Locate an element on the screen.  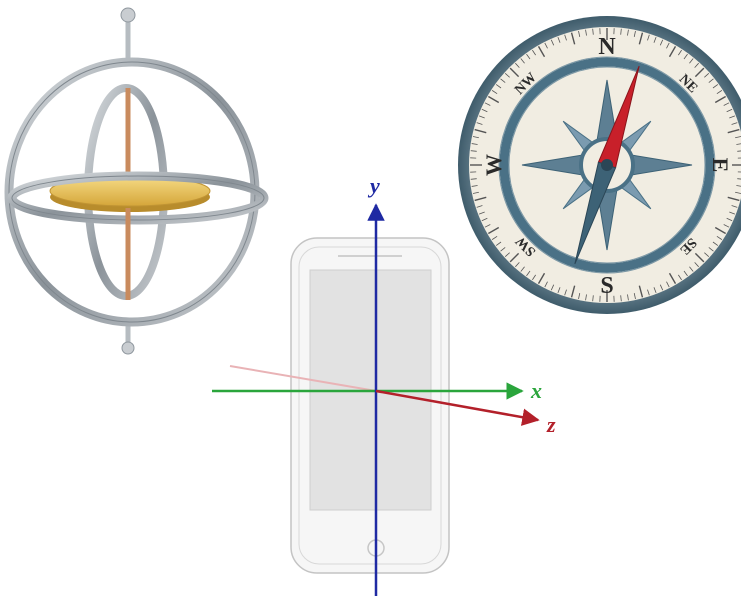
compass-label-n: N is located at coordinates (607, 47).